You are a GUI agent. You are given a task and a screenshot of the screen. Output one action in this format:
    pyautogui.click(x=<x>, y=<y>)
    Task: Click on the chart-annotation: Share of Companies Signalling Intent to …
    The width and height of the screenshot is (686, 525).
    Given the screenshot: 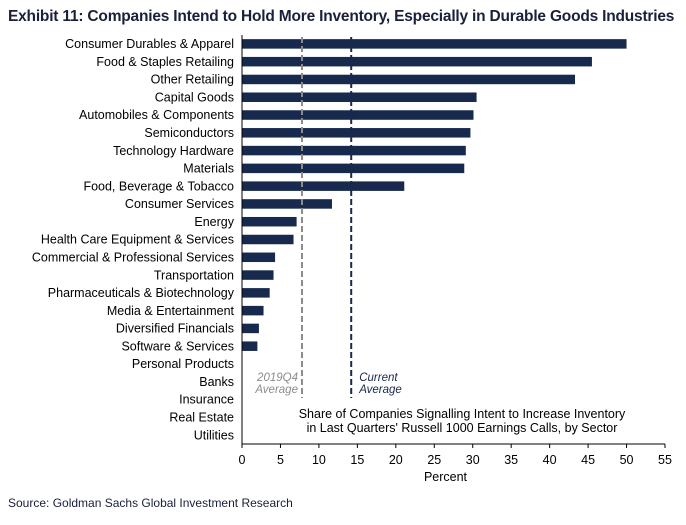 What is the action you would take?
    pyautogui.click(x=462, y=414)
    